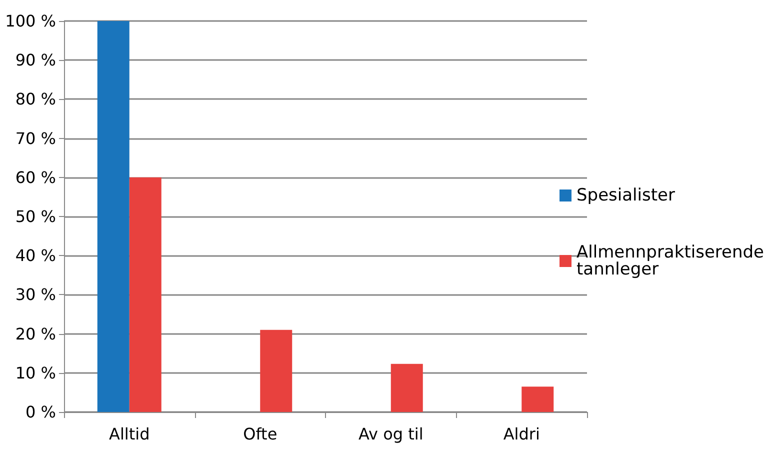  I want to click on x-tick-label: Ofte, so click(260, 434).